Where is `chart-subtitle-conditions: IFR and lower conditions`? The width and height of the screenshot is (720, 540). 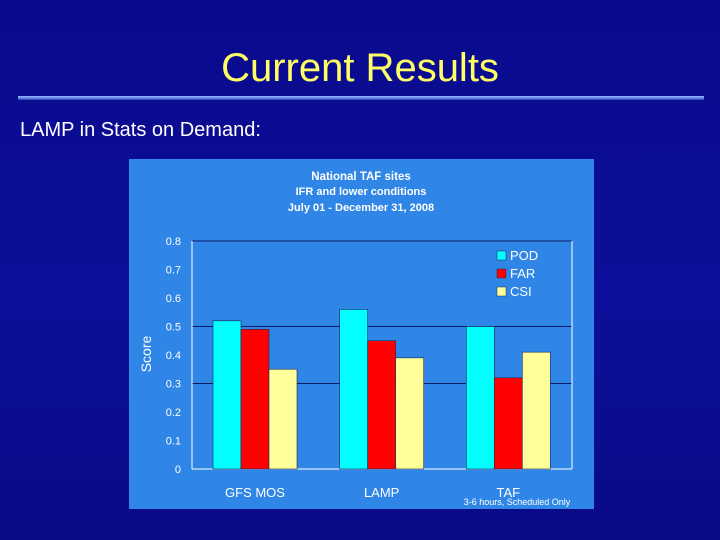 chart-subtitle-conditions: IFR and lower conditions is located at coordinates (361, 192).